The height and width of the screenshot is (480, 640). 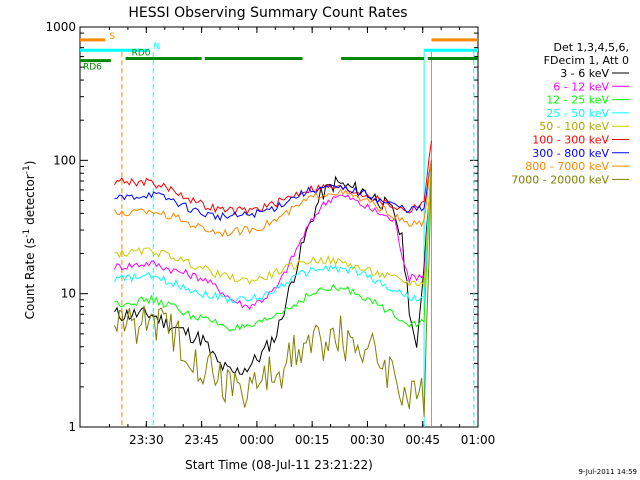 I want to click on legend-label-4: 50 - 100 keV, so click(x=574, y=126).